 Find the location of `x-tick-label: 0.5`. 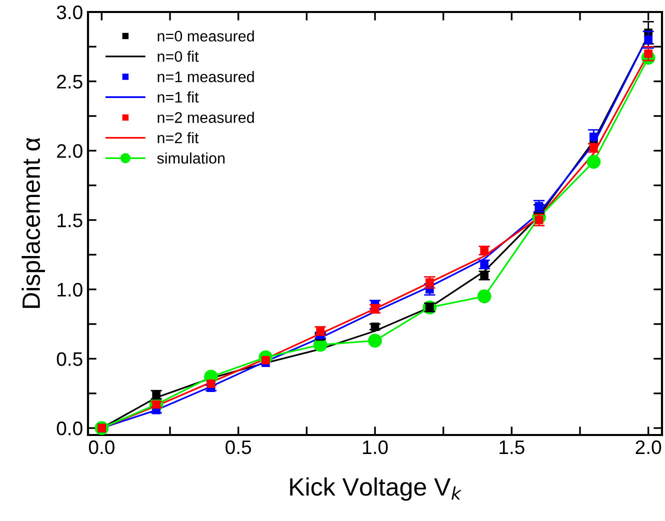

x-tick-label: 0.5 is located at coordinates (239, 447).